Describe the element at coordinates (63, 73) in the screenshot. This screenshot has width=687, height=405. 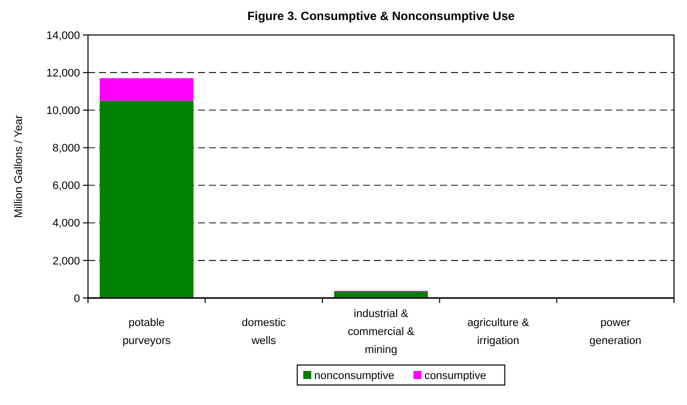
I see `y-tick-label: 12,000` at that location.